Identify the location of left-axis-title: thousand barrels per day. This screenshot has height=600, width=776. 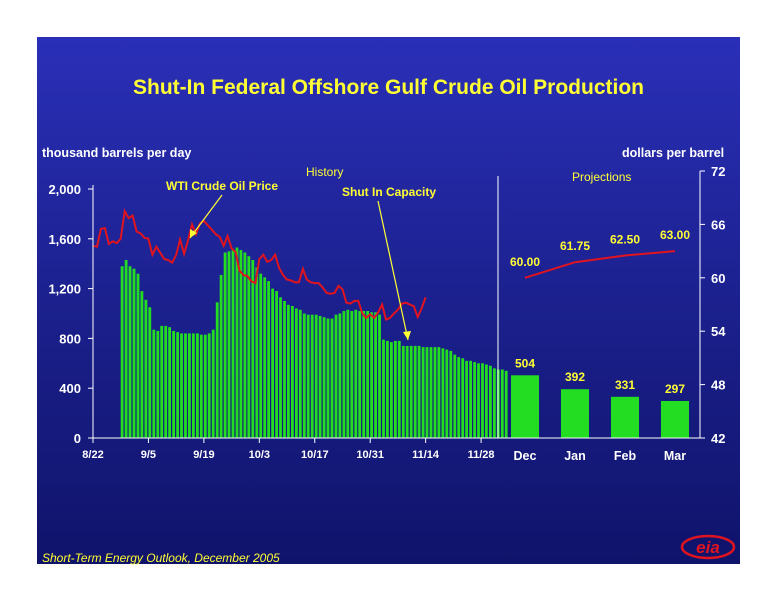
(117, 153).